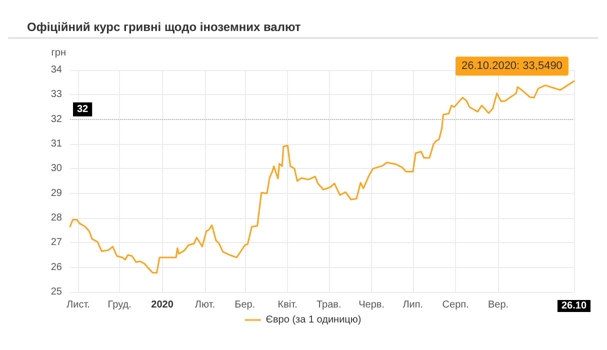 This screenshot has height=350, width=607. I want to click on y-tick-label: 33, so click(56, 94).